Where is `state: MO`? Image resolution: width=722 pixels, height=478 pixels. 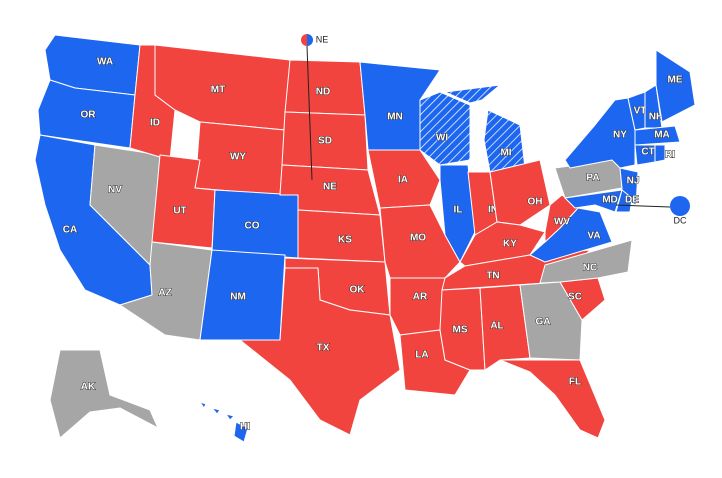
state: MO is located at coordinates (420, 241).